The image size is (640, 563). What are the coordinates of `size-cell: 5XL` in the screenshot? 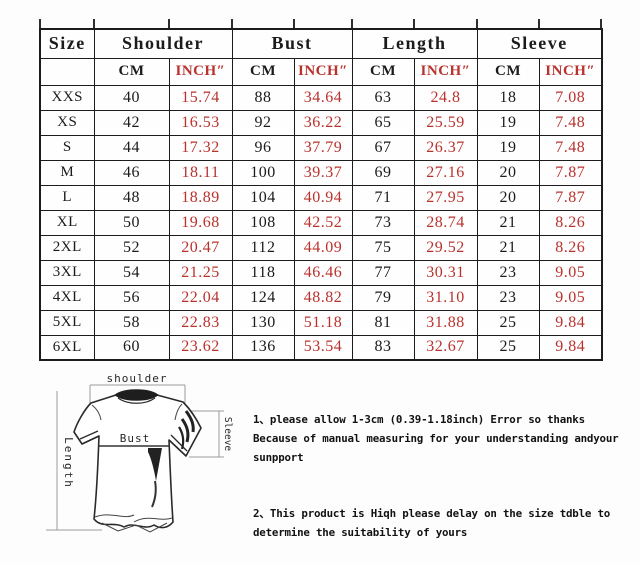 It's located at (67, 322).